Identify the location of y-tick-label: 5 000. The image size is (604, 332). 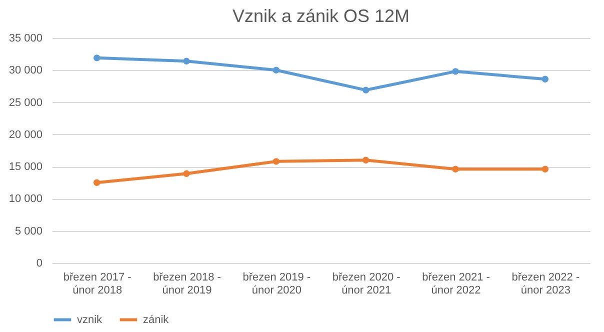
(28, 231).